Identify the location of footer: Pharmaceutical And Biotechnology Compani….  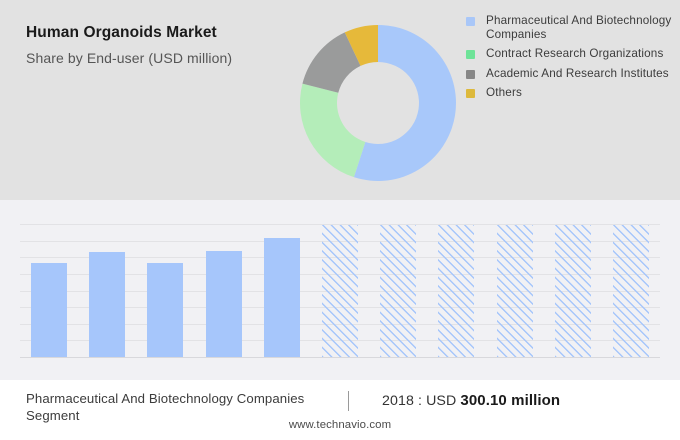
(340, 410).